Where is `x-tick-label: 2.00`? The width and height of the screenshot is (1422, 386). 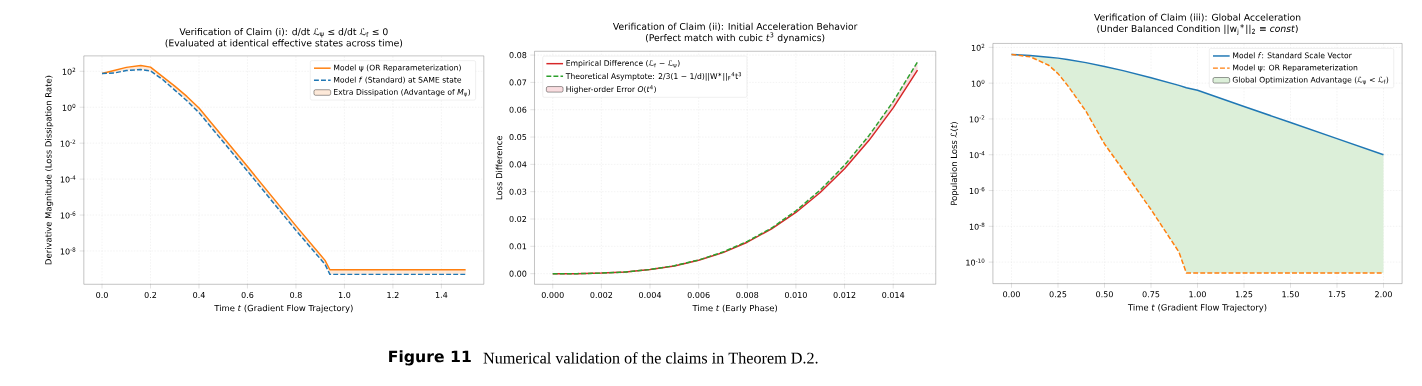
x-tick-label: 2.00 is located at coordinates (1383, 294).